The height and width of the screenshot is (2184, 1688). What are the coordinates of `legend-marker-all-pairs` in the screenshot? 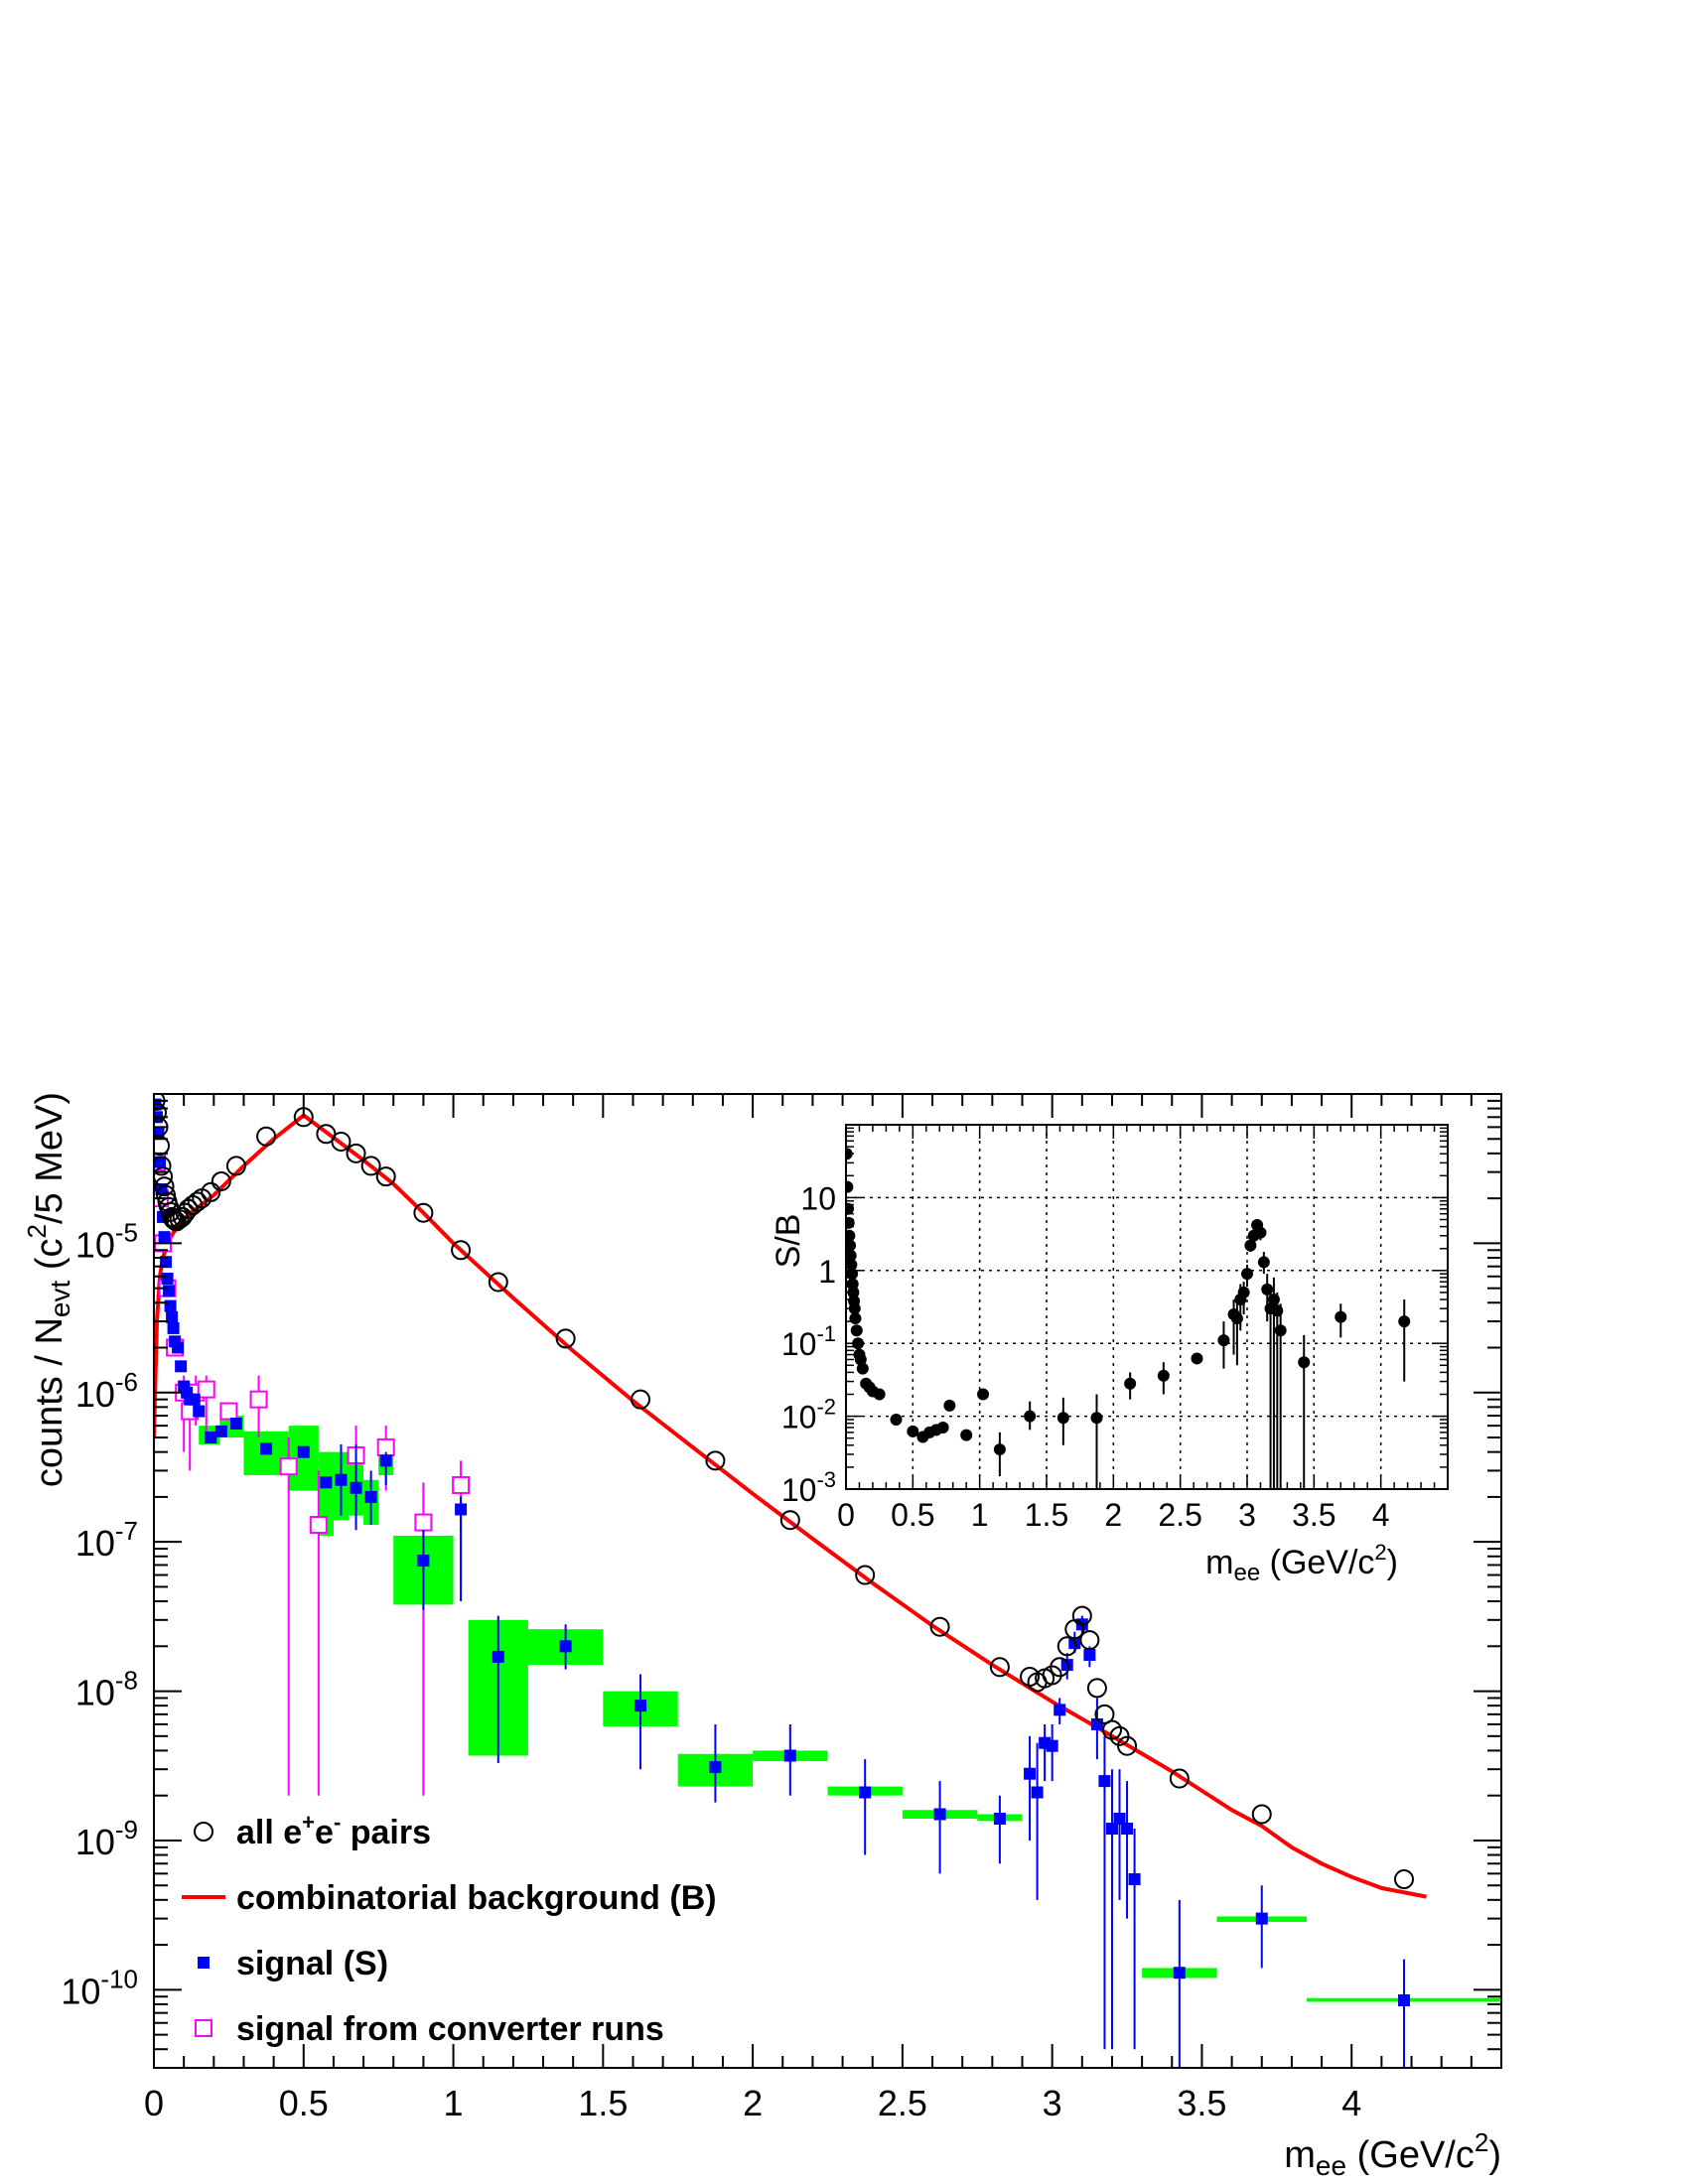 It's located at (203, 1832).